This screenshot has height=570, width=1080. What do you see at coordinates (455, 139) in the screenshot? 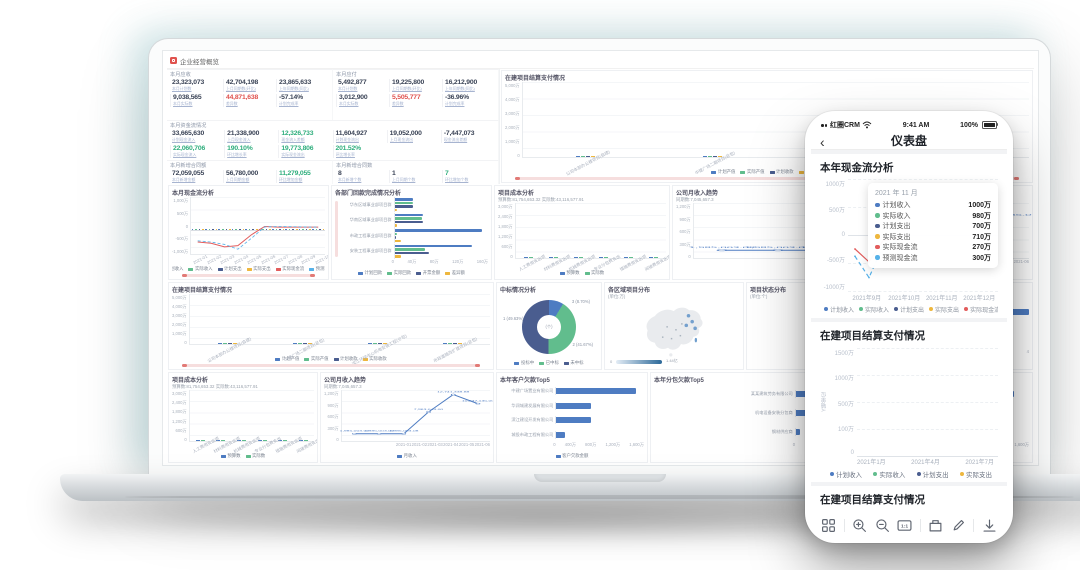
I see `kpi-label: 现金流出差额` at bounding box center [455, 139].